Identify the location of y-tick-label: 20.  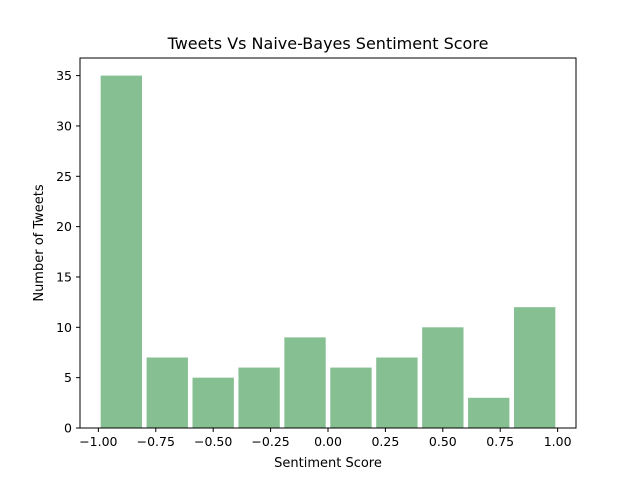
(64, 226).